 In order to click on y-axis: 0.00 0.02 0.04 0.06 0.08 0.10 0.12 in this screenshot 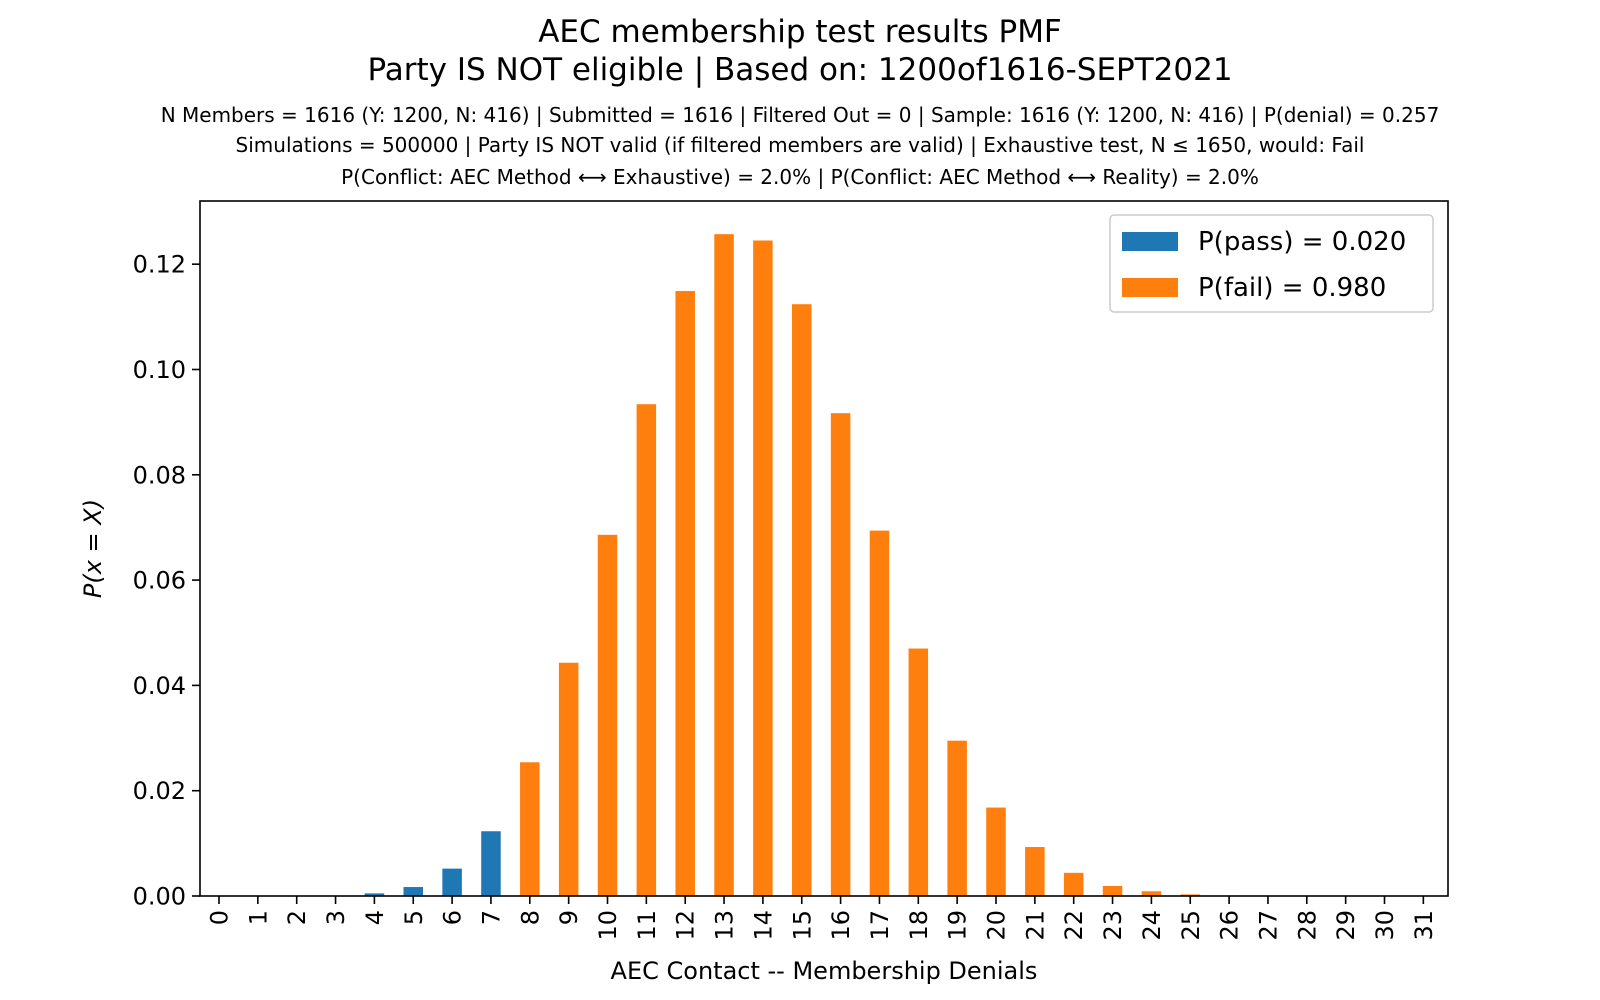, I will do `click(166, 581)`.